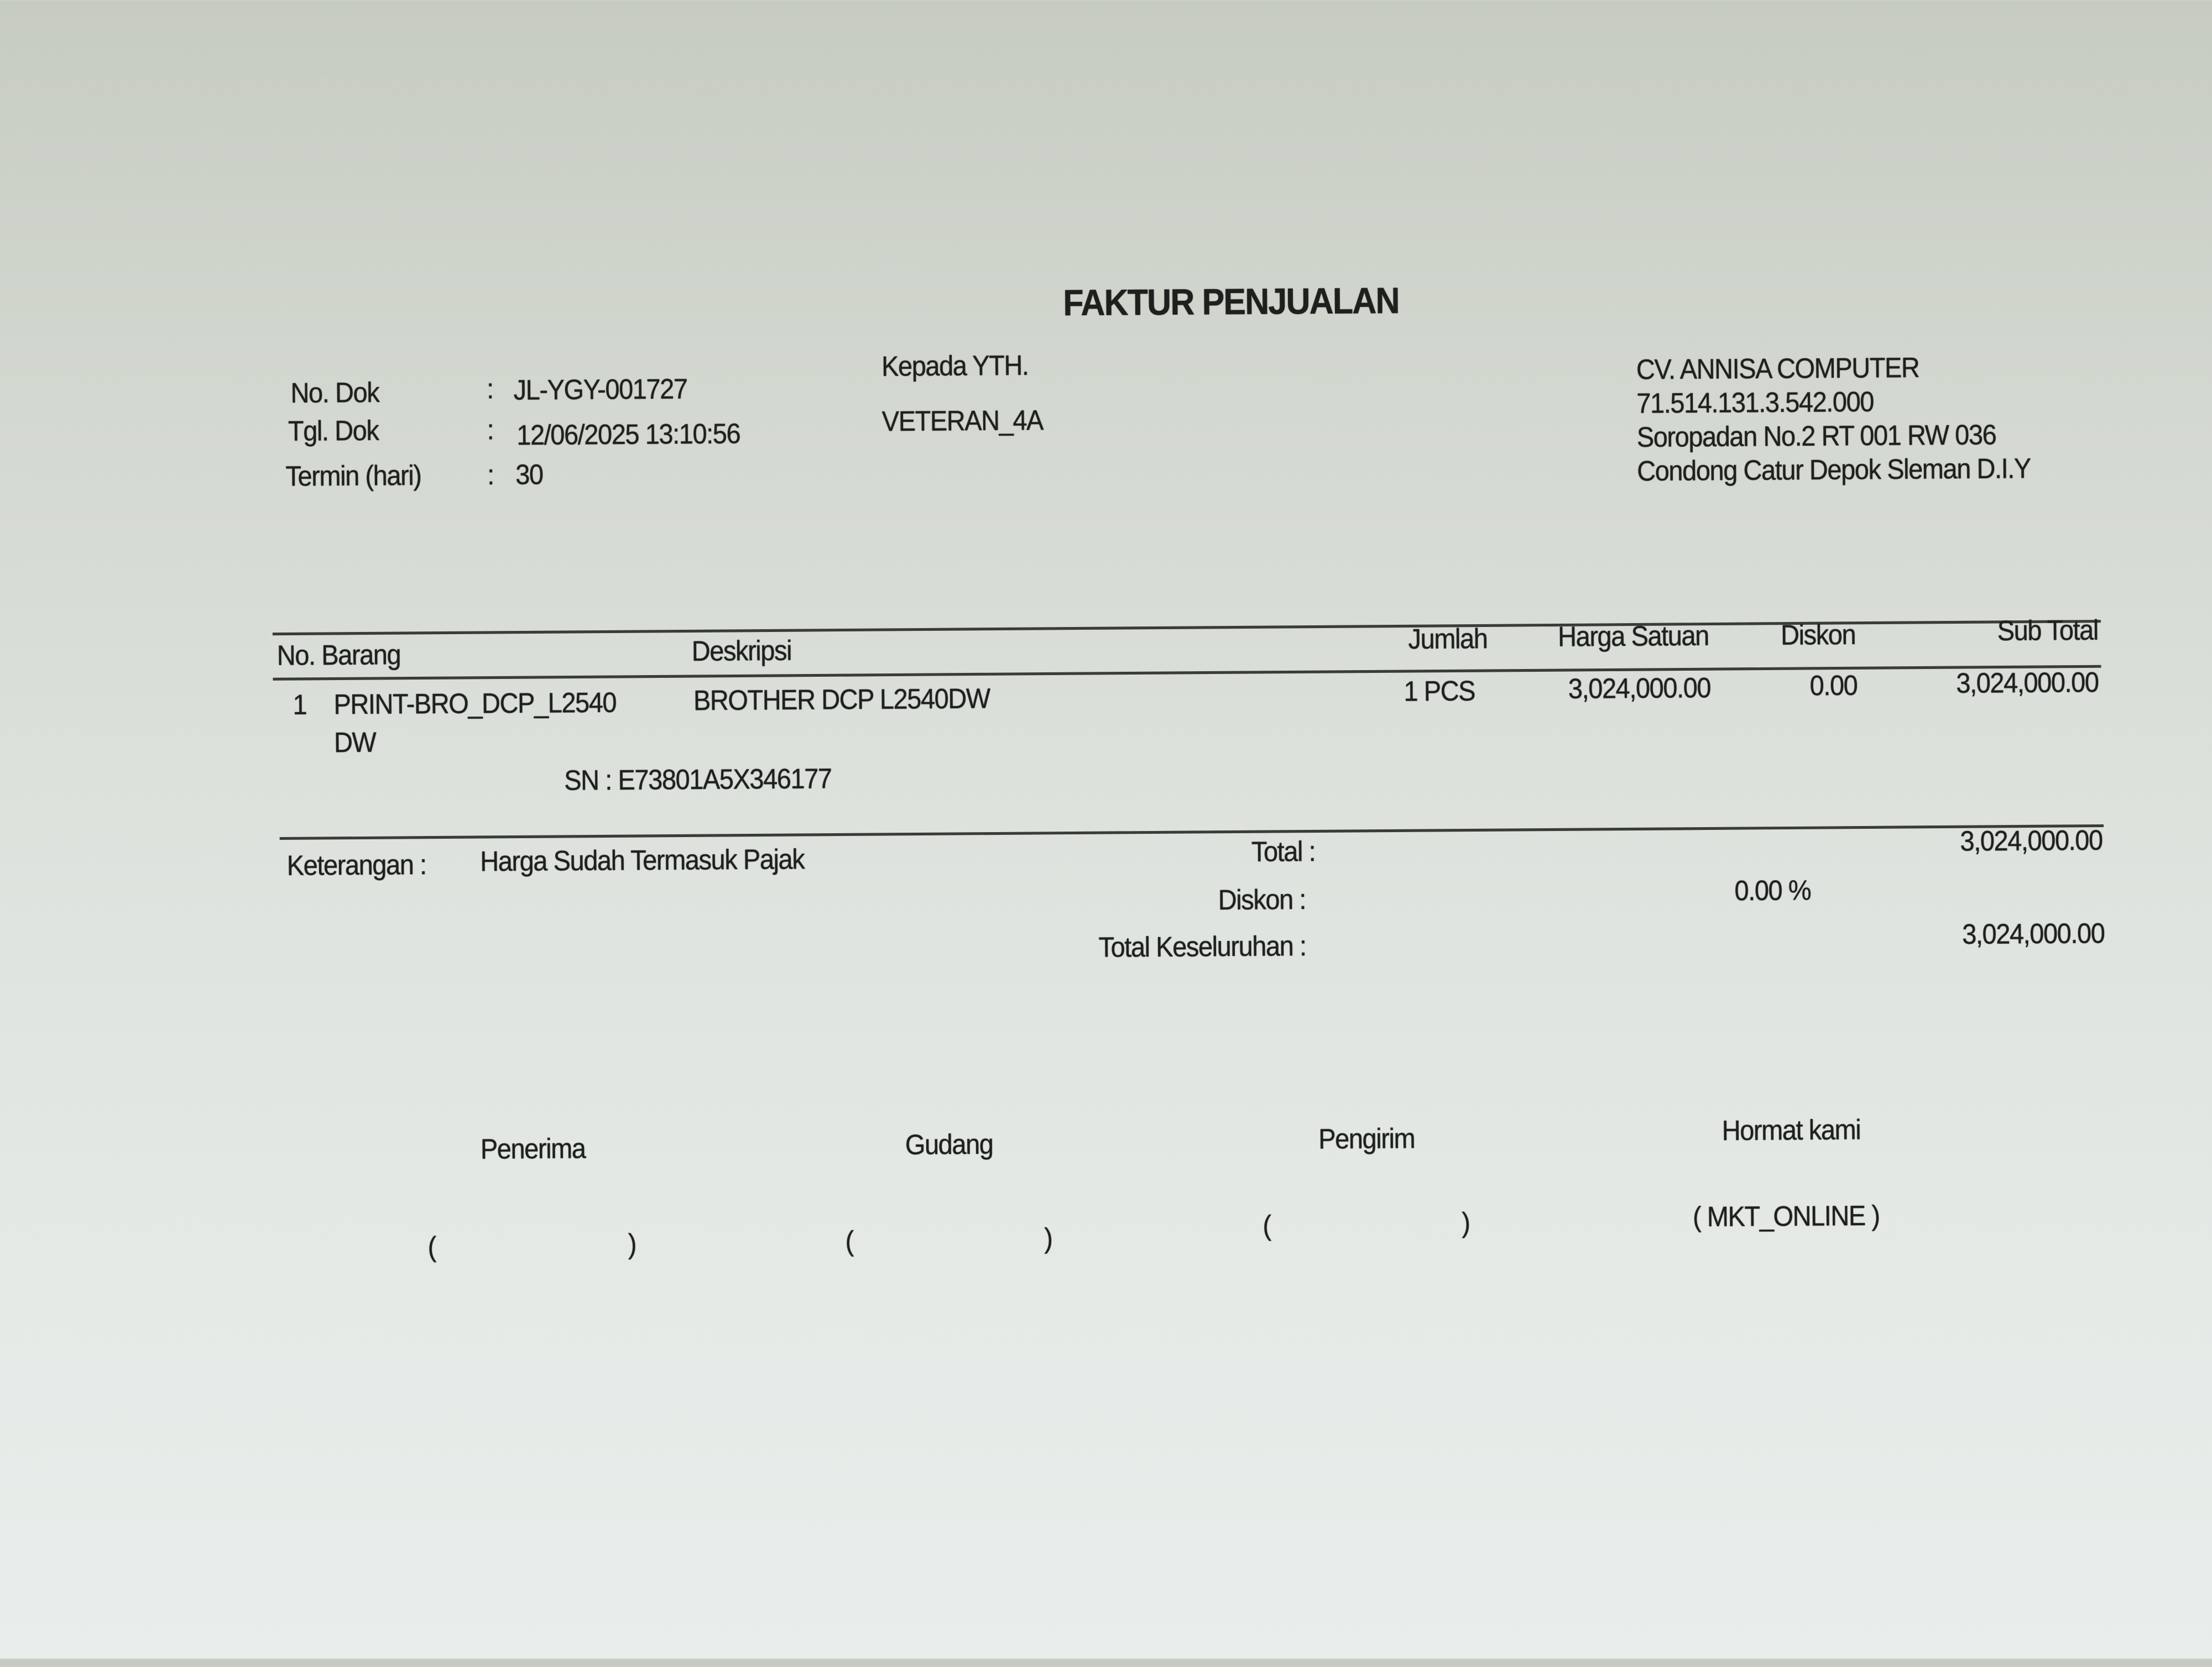 The height and width of the screenshot is (1667, 2212). I want to click on signature-gudang: Gudang, so click(949, 1146).